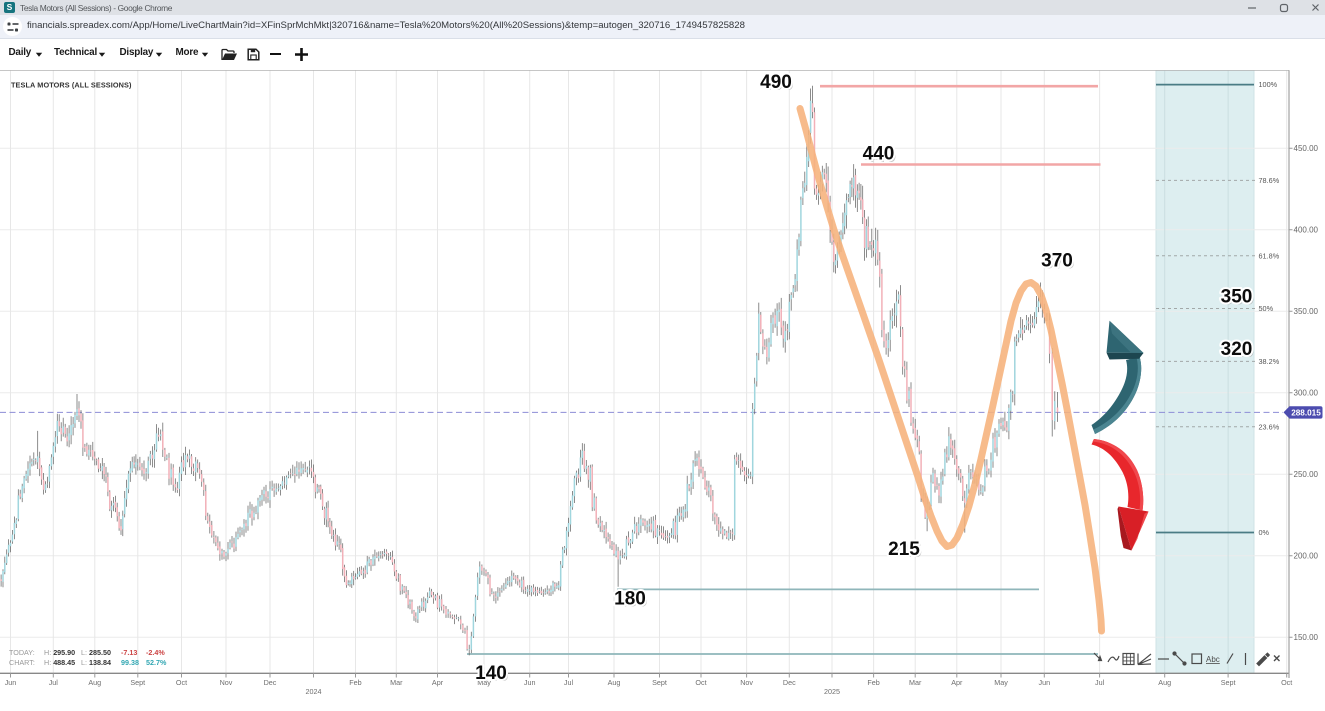  What do you see at coordinates (22, 662) in the screenshot?
I see `svg-text: CHART:` at bounding box center [22, 662].